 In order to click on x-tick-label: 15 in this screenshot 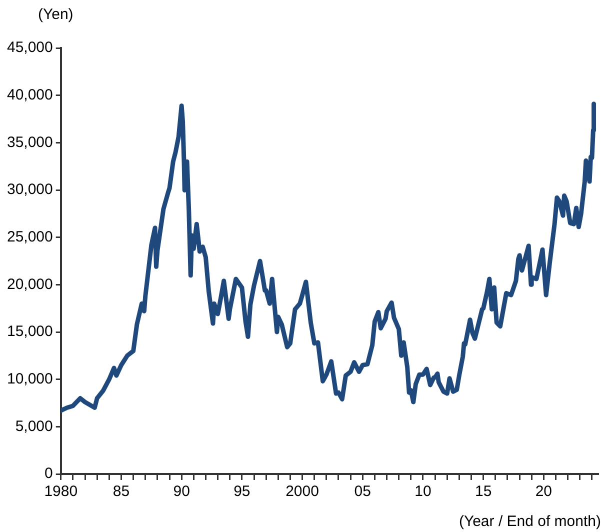, I will do `click(483, 491)`.